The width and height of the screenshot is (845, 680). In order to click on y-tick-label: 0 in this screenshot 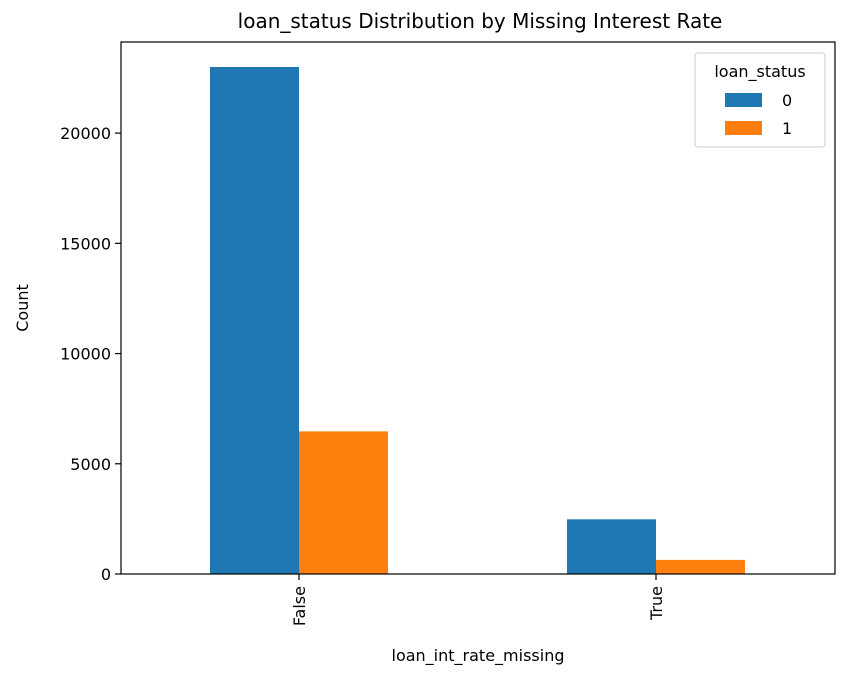, I will do `click(106, 574)`.